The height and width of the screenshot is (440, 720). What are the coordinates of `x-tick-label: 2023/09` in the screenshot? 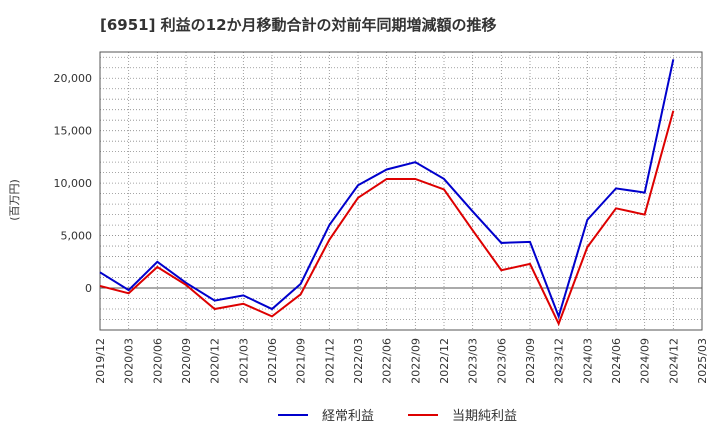 It's located at (530, 361).